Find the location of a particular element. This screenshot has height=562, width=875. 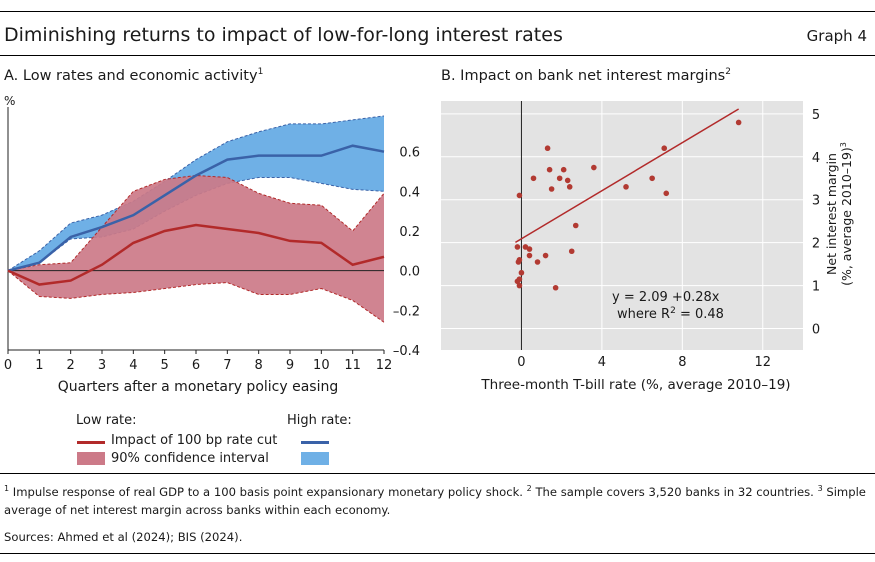

panel-b-title-sup: 2 is located at coordinates (728, 72).